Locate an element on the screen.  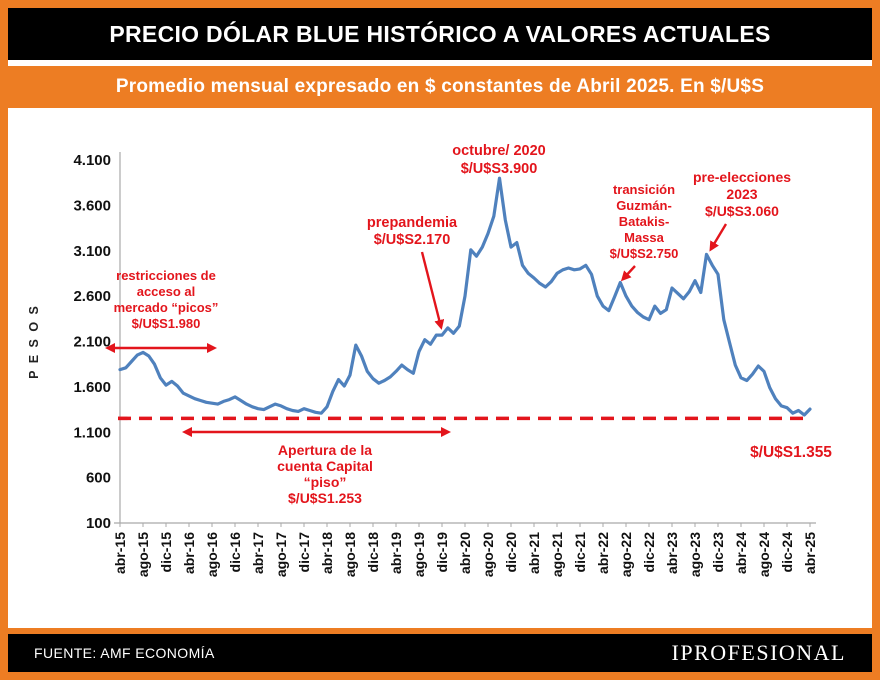
x-tick-label: dic-24 is located at coordinates (787, 552).